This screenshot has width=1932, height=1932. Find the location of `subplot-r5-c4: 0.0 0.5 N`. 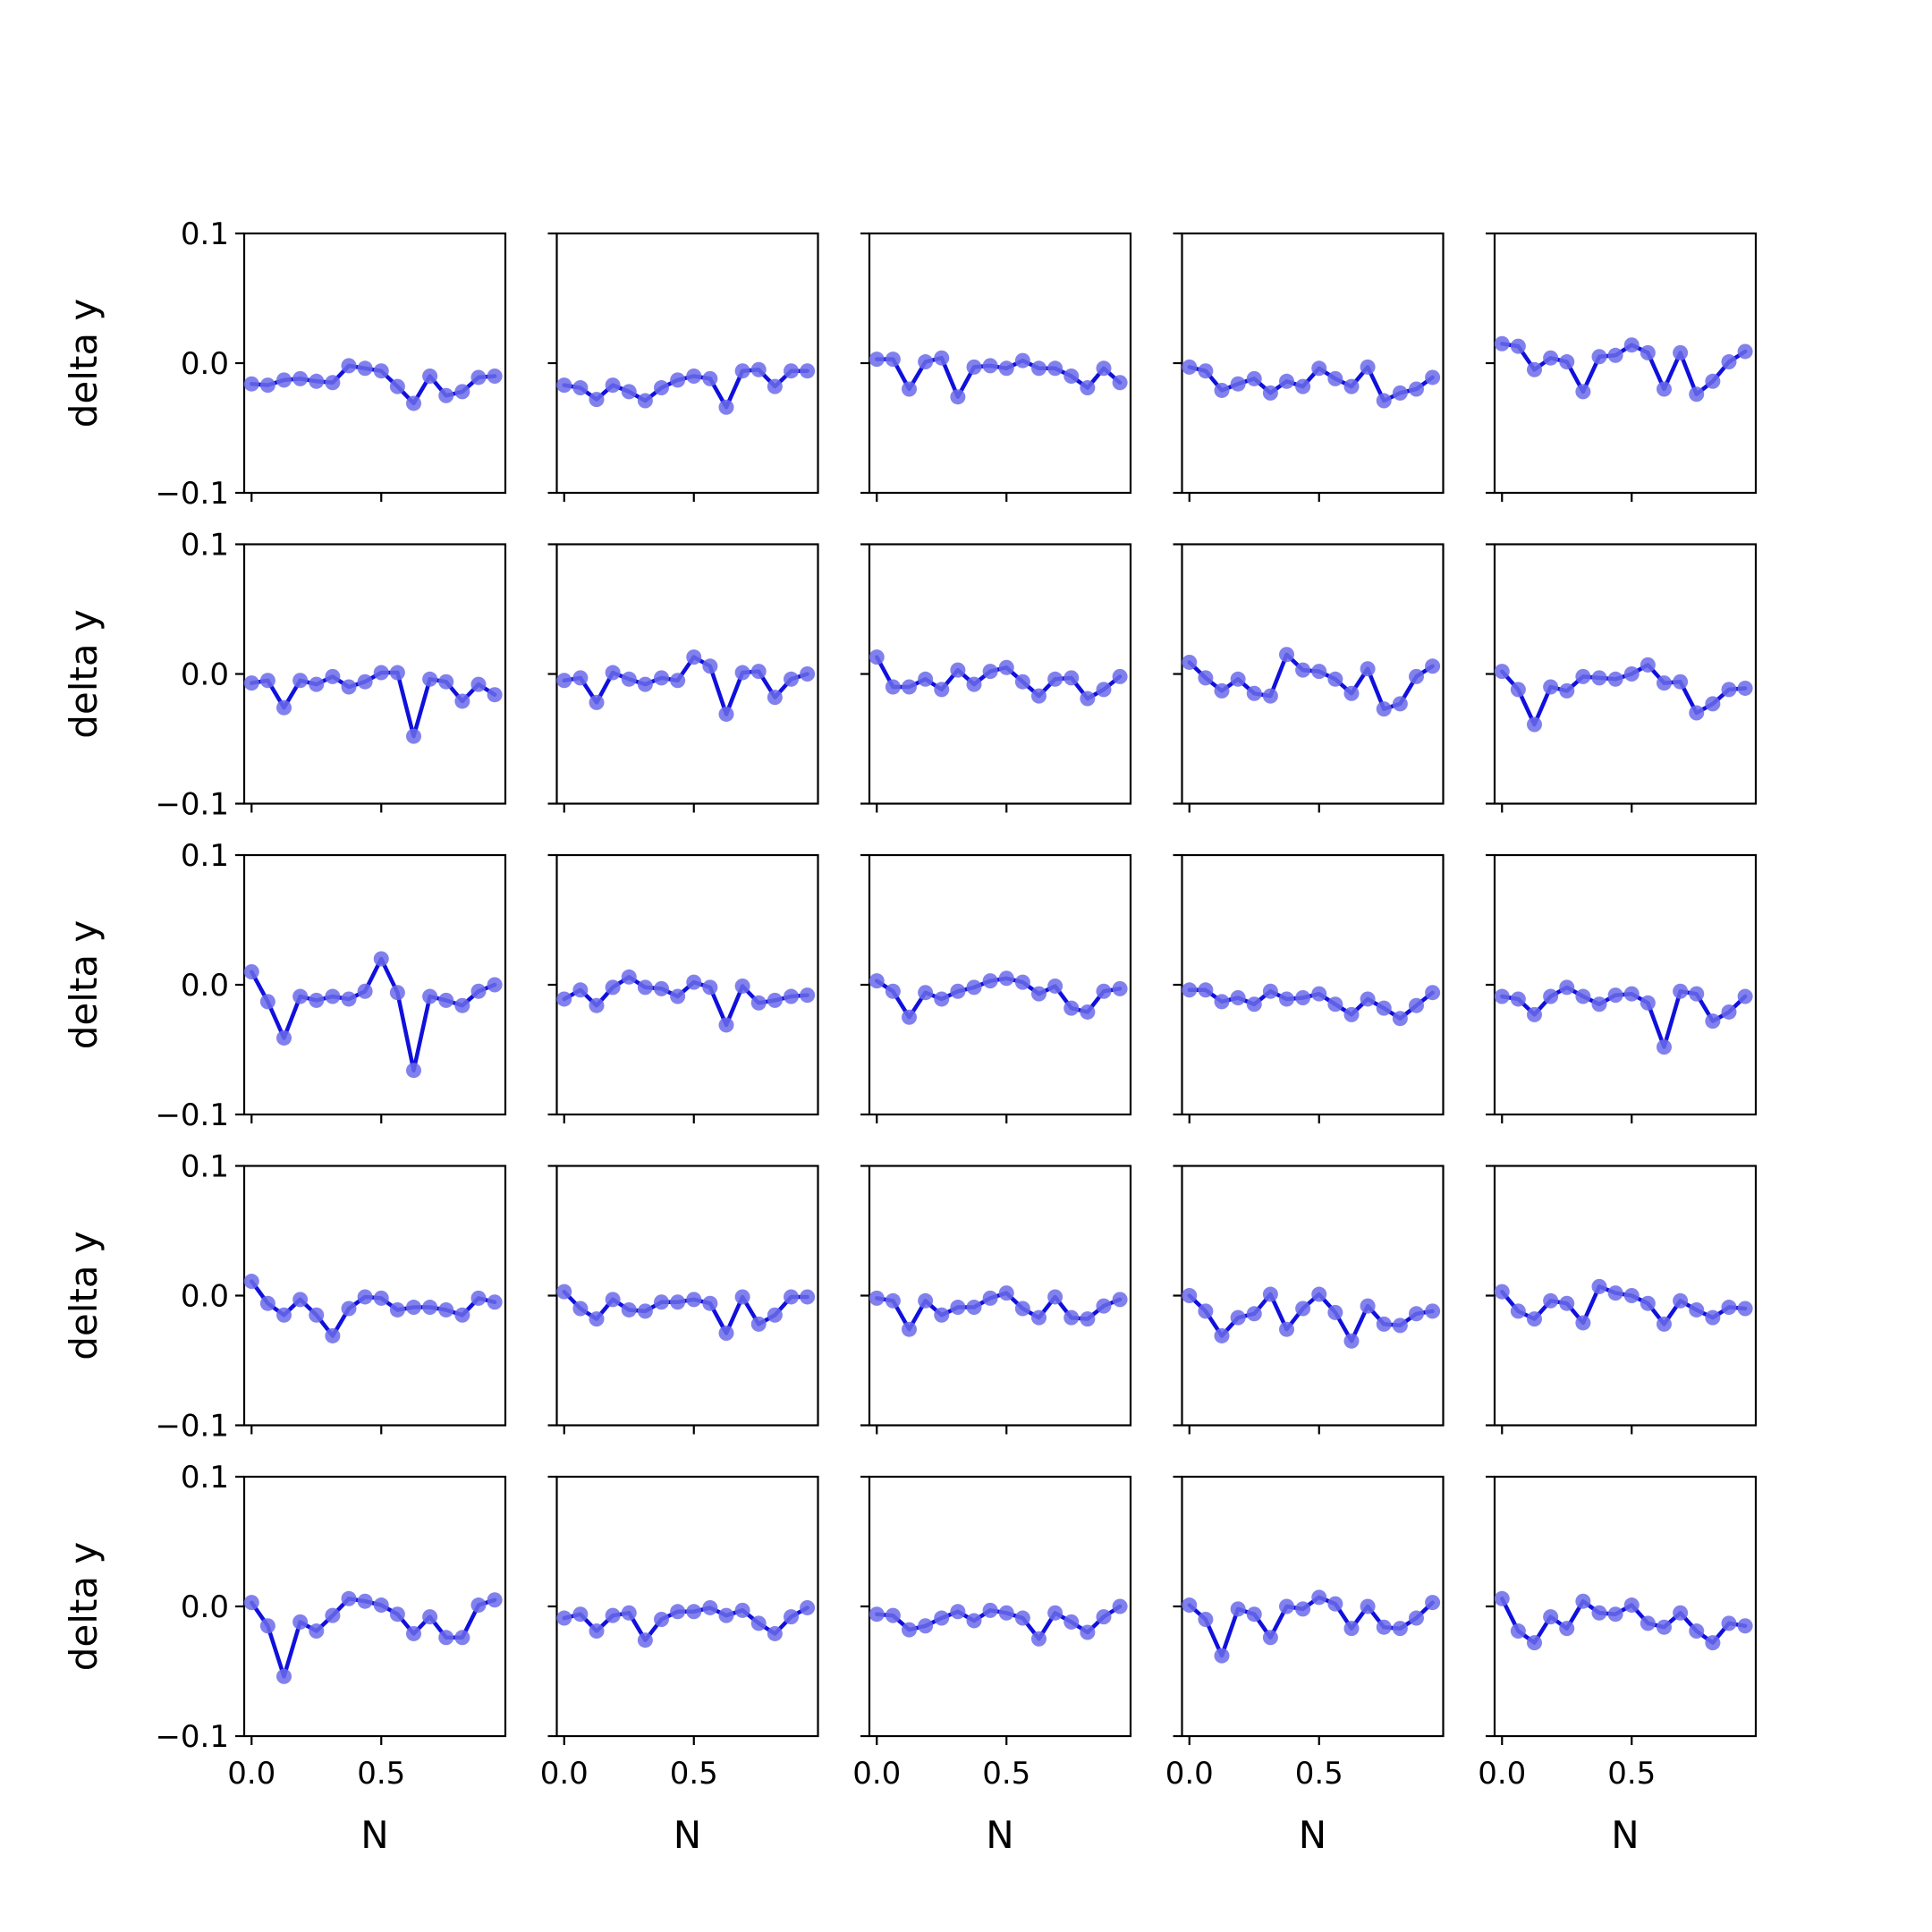

subplot-r5-c4: 0.0 0.5 N is located at coordinates (1305, 1666).